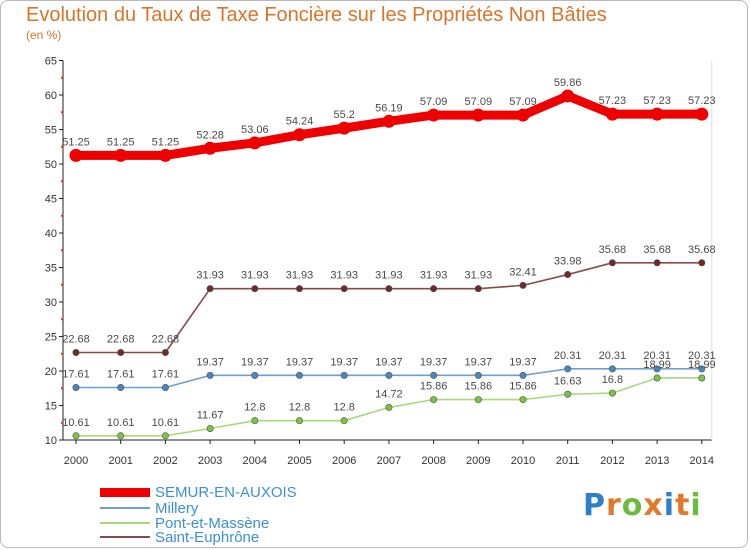  What do you see at coordinates (51, 338) in the screenshot?
I see `y-tick-label: 25` at bounding box center [51, 338].